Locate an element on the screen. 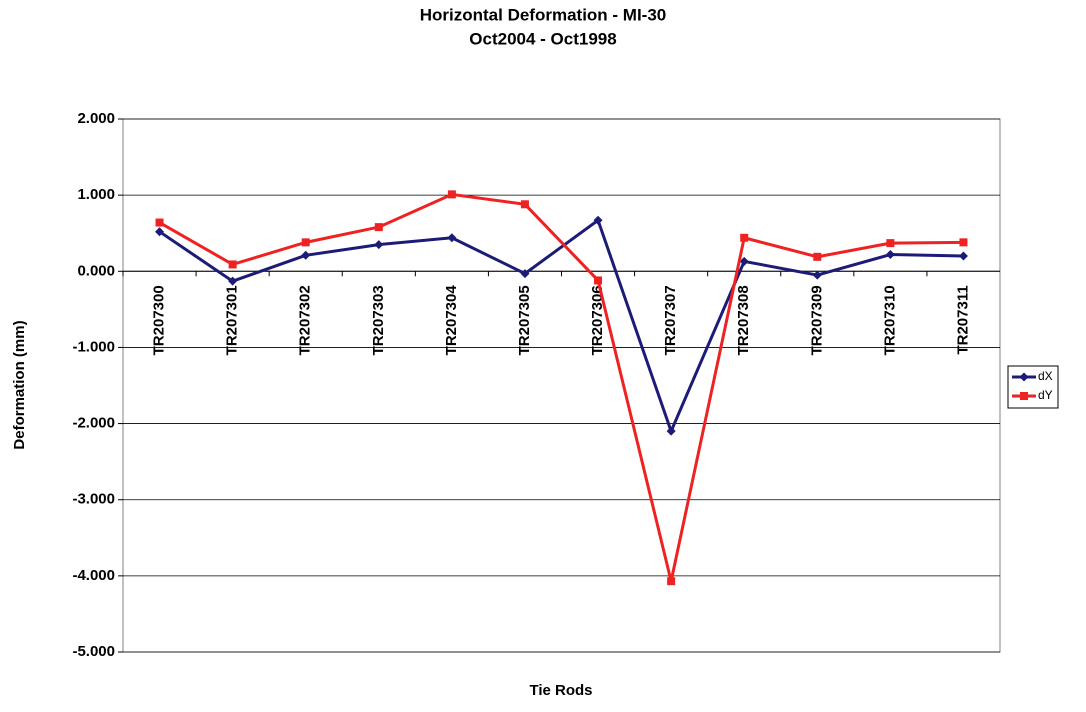 This screenshot has width=1086, height=712. legend-box is located at coordinates (1033, 387).